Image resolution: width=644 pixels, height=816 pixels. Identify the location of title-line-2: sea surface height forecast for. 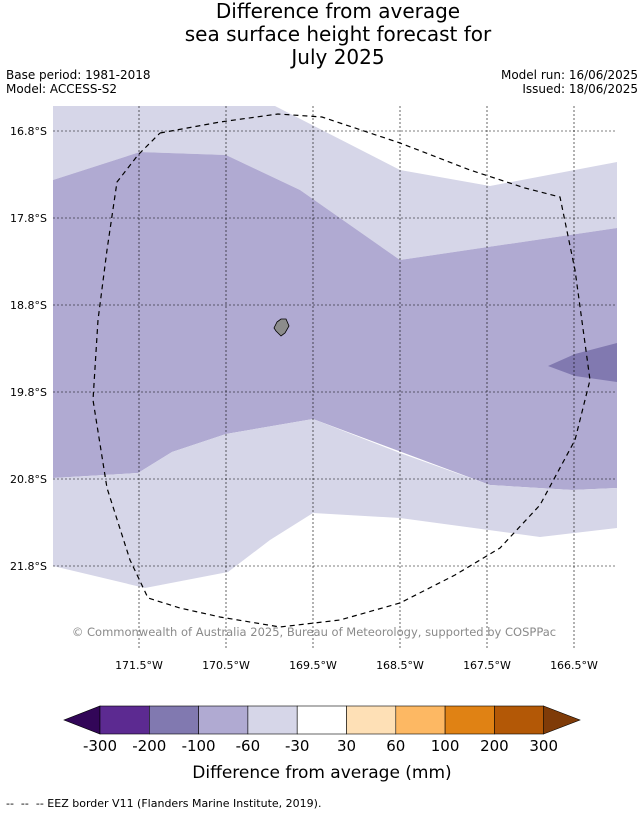
(338, 34).